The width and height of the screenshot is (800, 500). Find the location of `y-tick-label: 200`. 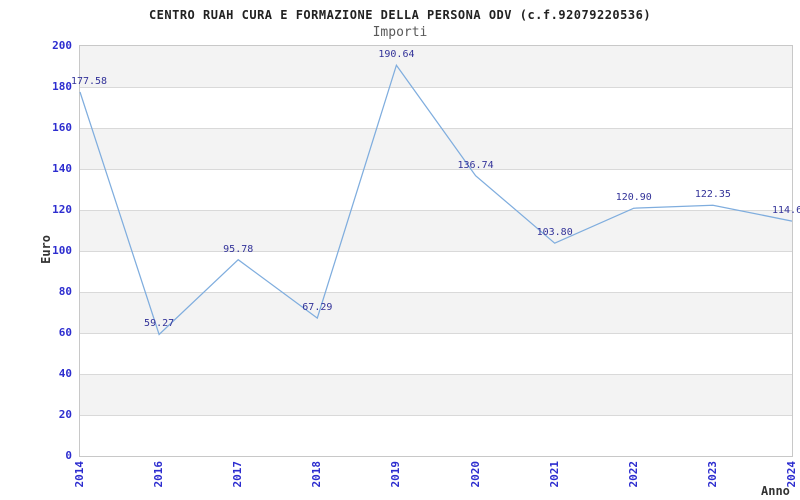

y-tick-label: 200 is located at coordinates (62, 45).